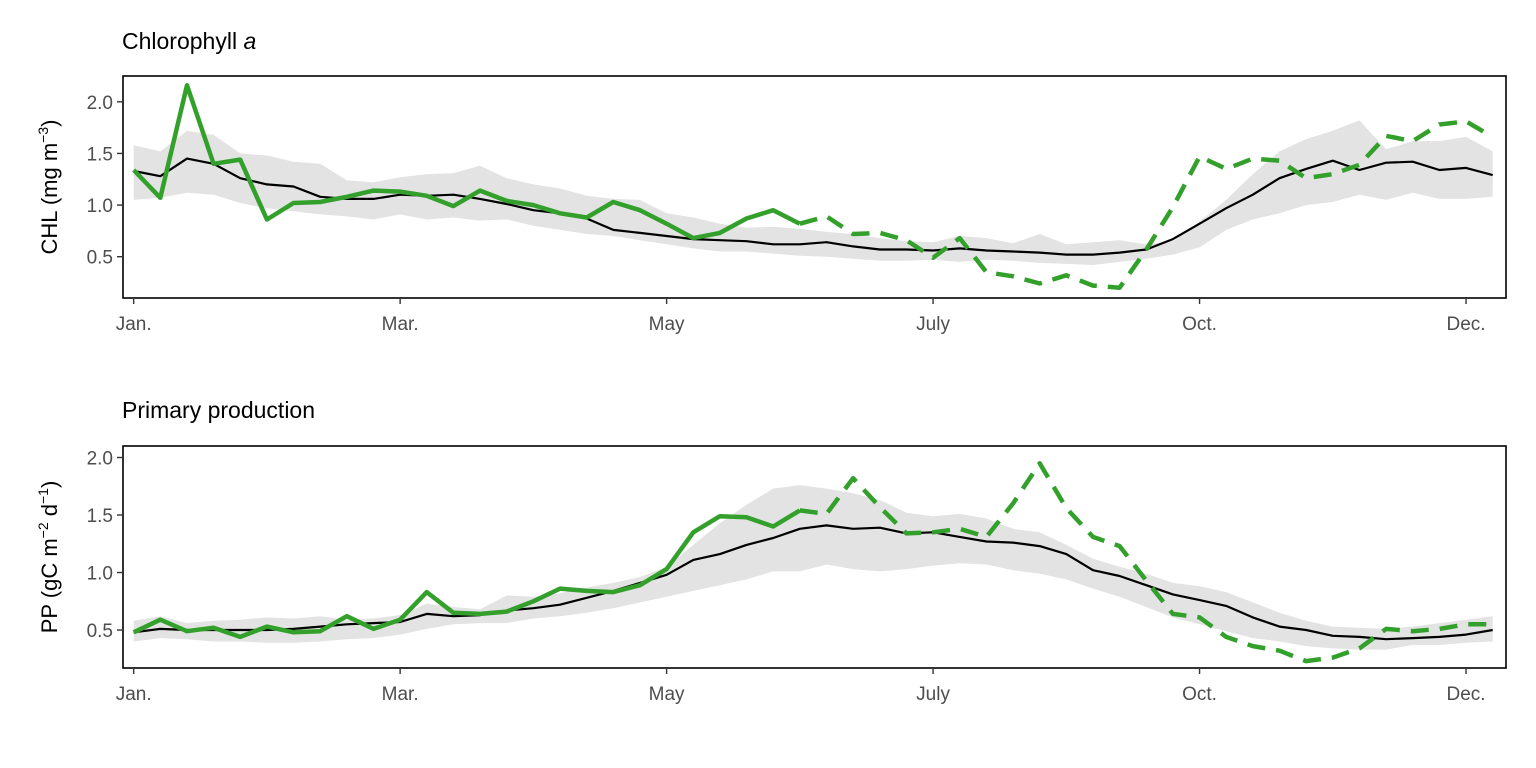 The image size is (1536, 768). What do you see at coordinates (466, 574) in the screenshot?
I see `pp-observed-line` at bounding box center [466, 574].